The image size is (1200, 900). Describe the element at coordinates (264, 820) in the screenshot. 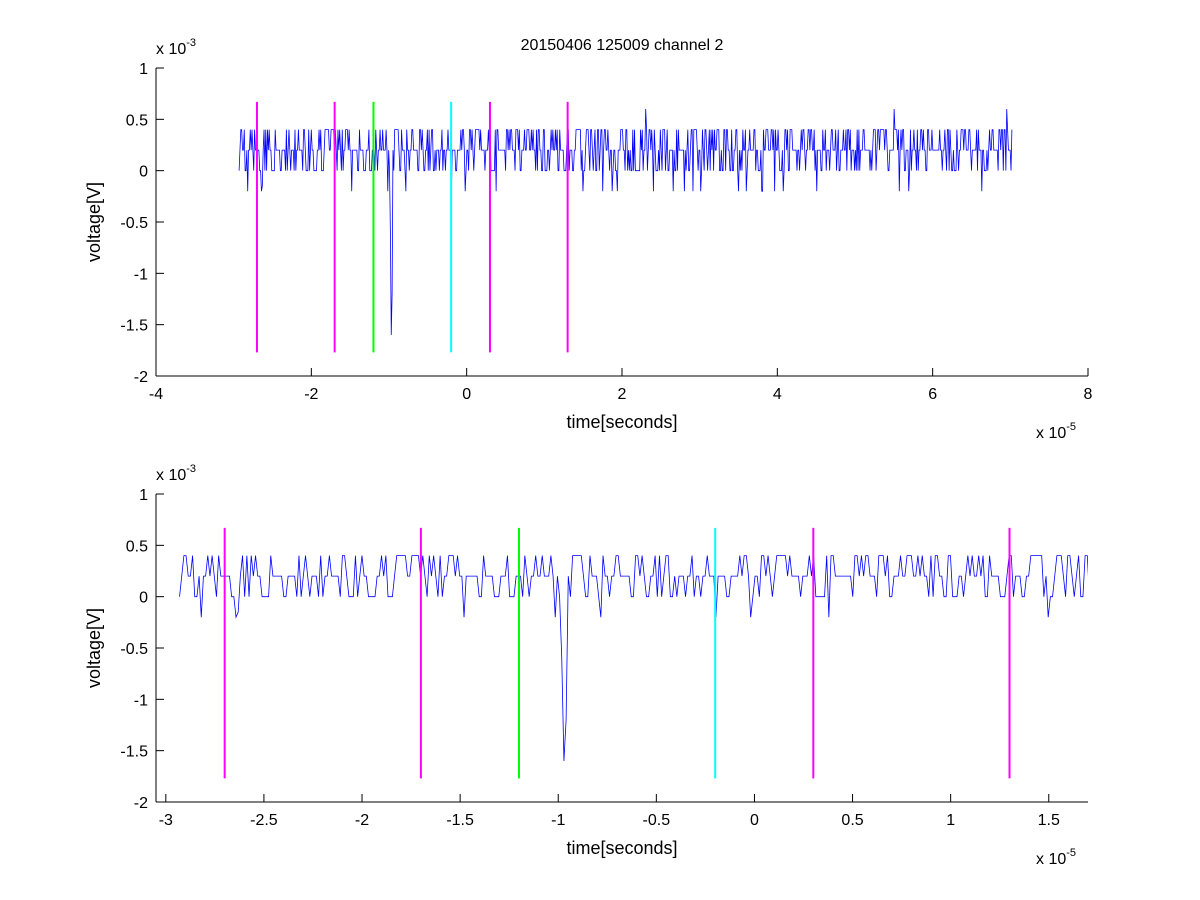

I see `x-tick-label: -2.5` at that location.